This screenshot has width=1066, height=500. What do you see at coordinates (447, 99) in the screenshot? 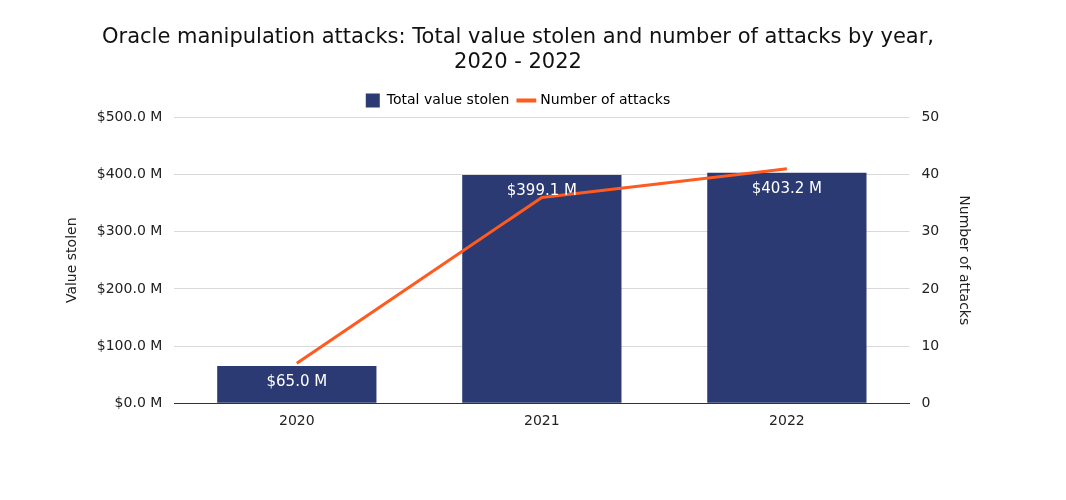
I see `legend-label: Total value stolen` at bounding box center [447, 99].